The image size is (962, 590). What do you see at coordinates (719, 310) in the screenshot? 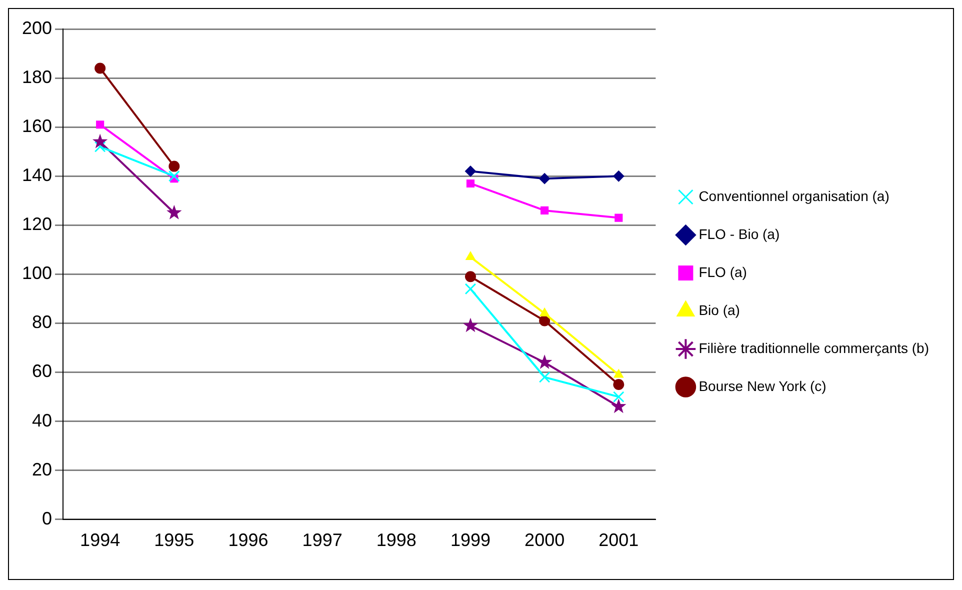
I see `legend-label: Bio (a)` at bounding box center [719, 310].